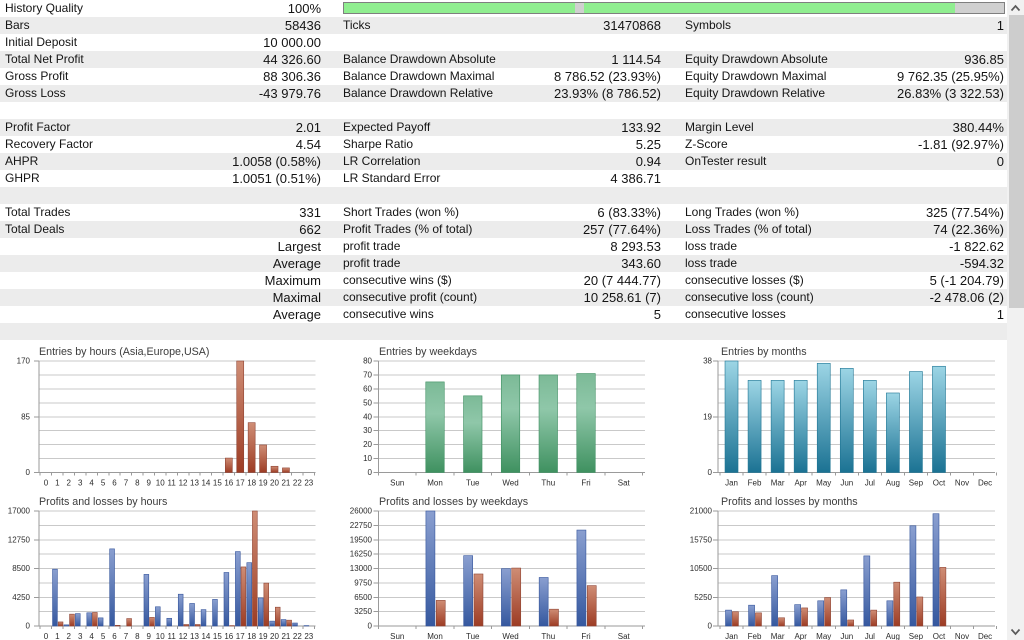 The image size is (1024, 640). I want to click on svg-text: 22750, so click(361, 525).